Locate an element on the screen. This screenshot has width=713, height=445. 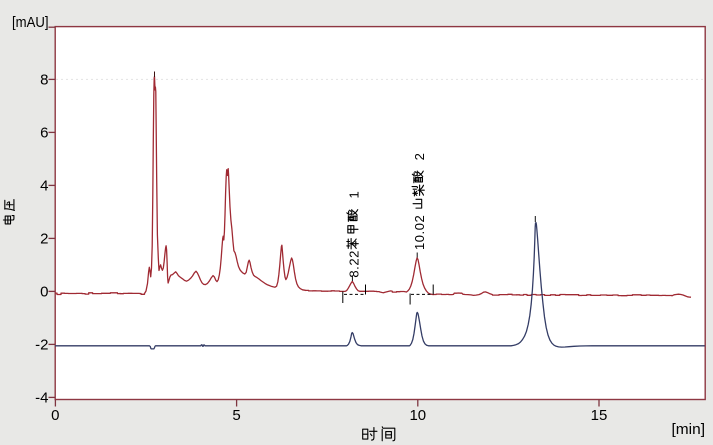
svg-text: 6 is located at coordinates (44, 133).